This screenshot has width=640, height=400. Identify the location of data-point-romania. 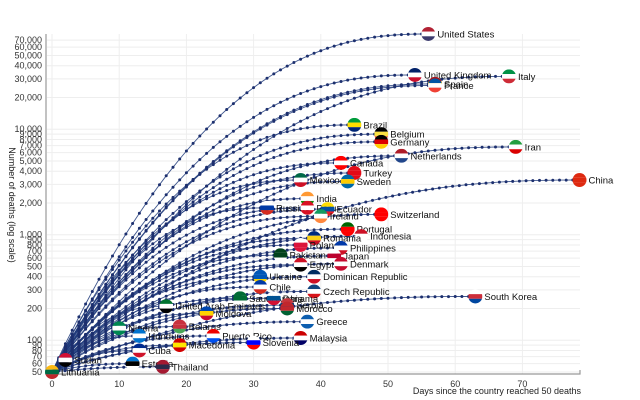
(260, 241).